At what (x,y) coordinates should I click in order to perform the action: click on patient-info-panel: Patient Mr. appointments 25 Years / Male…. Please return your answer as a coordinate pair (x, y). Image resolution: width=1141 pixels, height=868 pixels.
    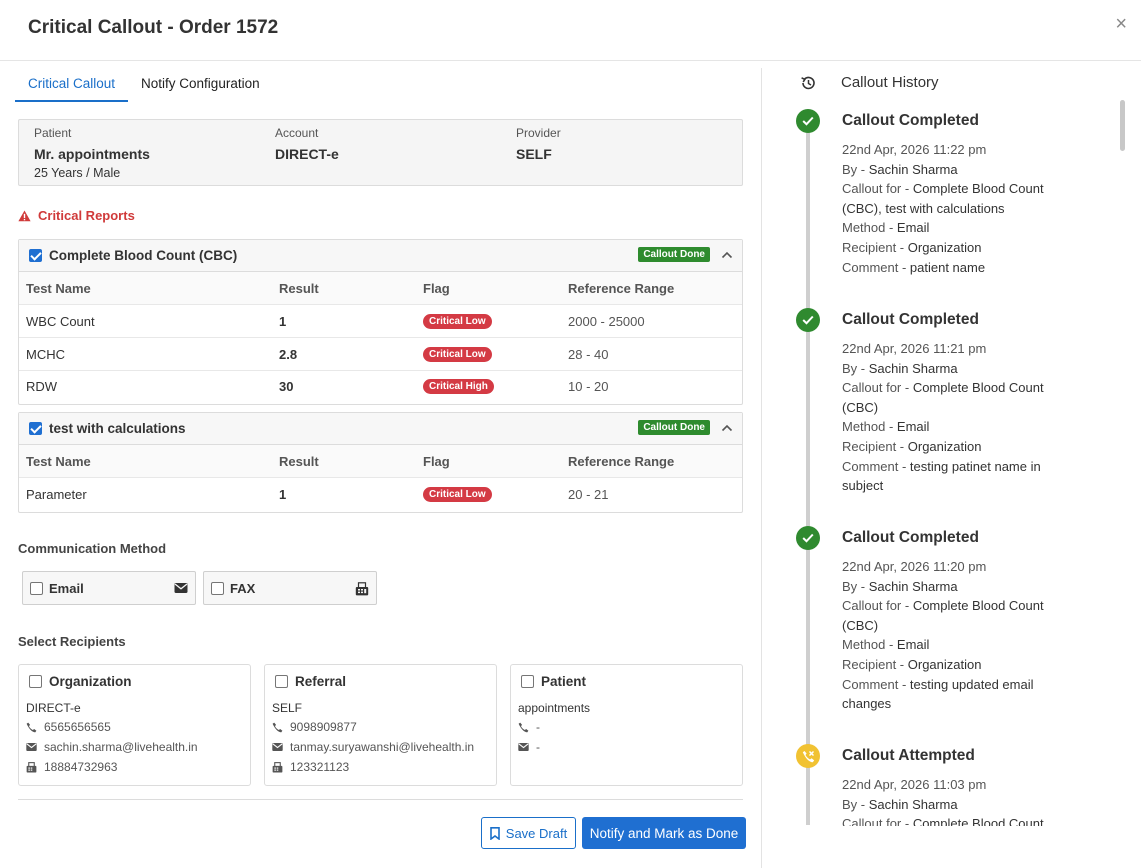
    Looking at the image, I should click on (380, 152).